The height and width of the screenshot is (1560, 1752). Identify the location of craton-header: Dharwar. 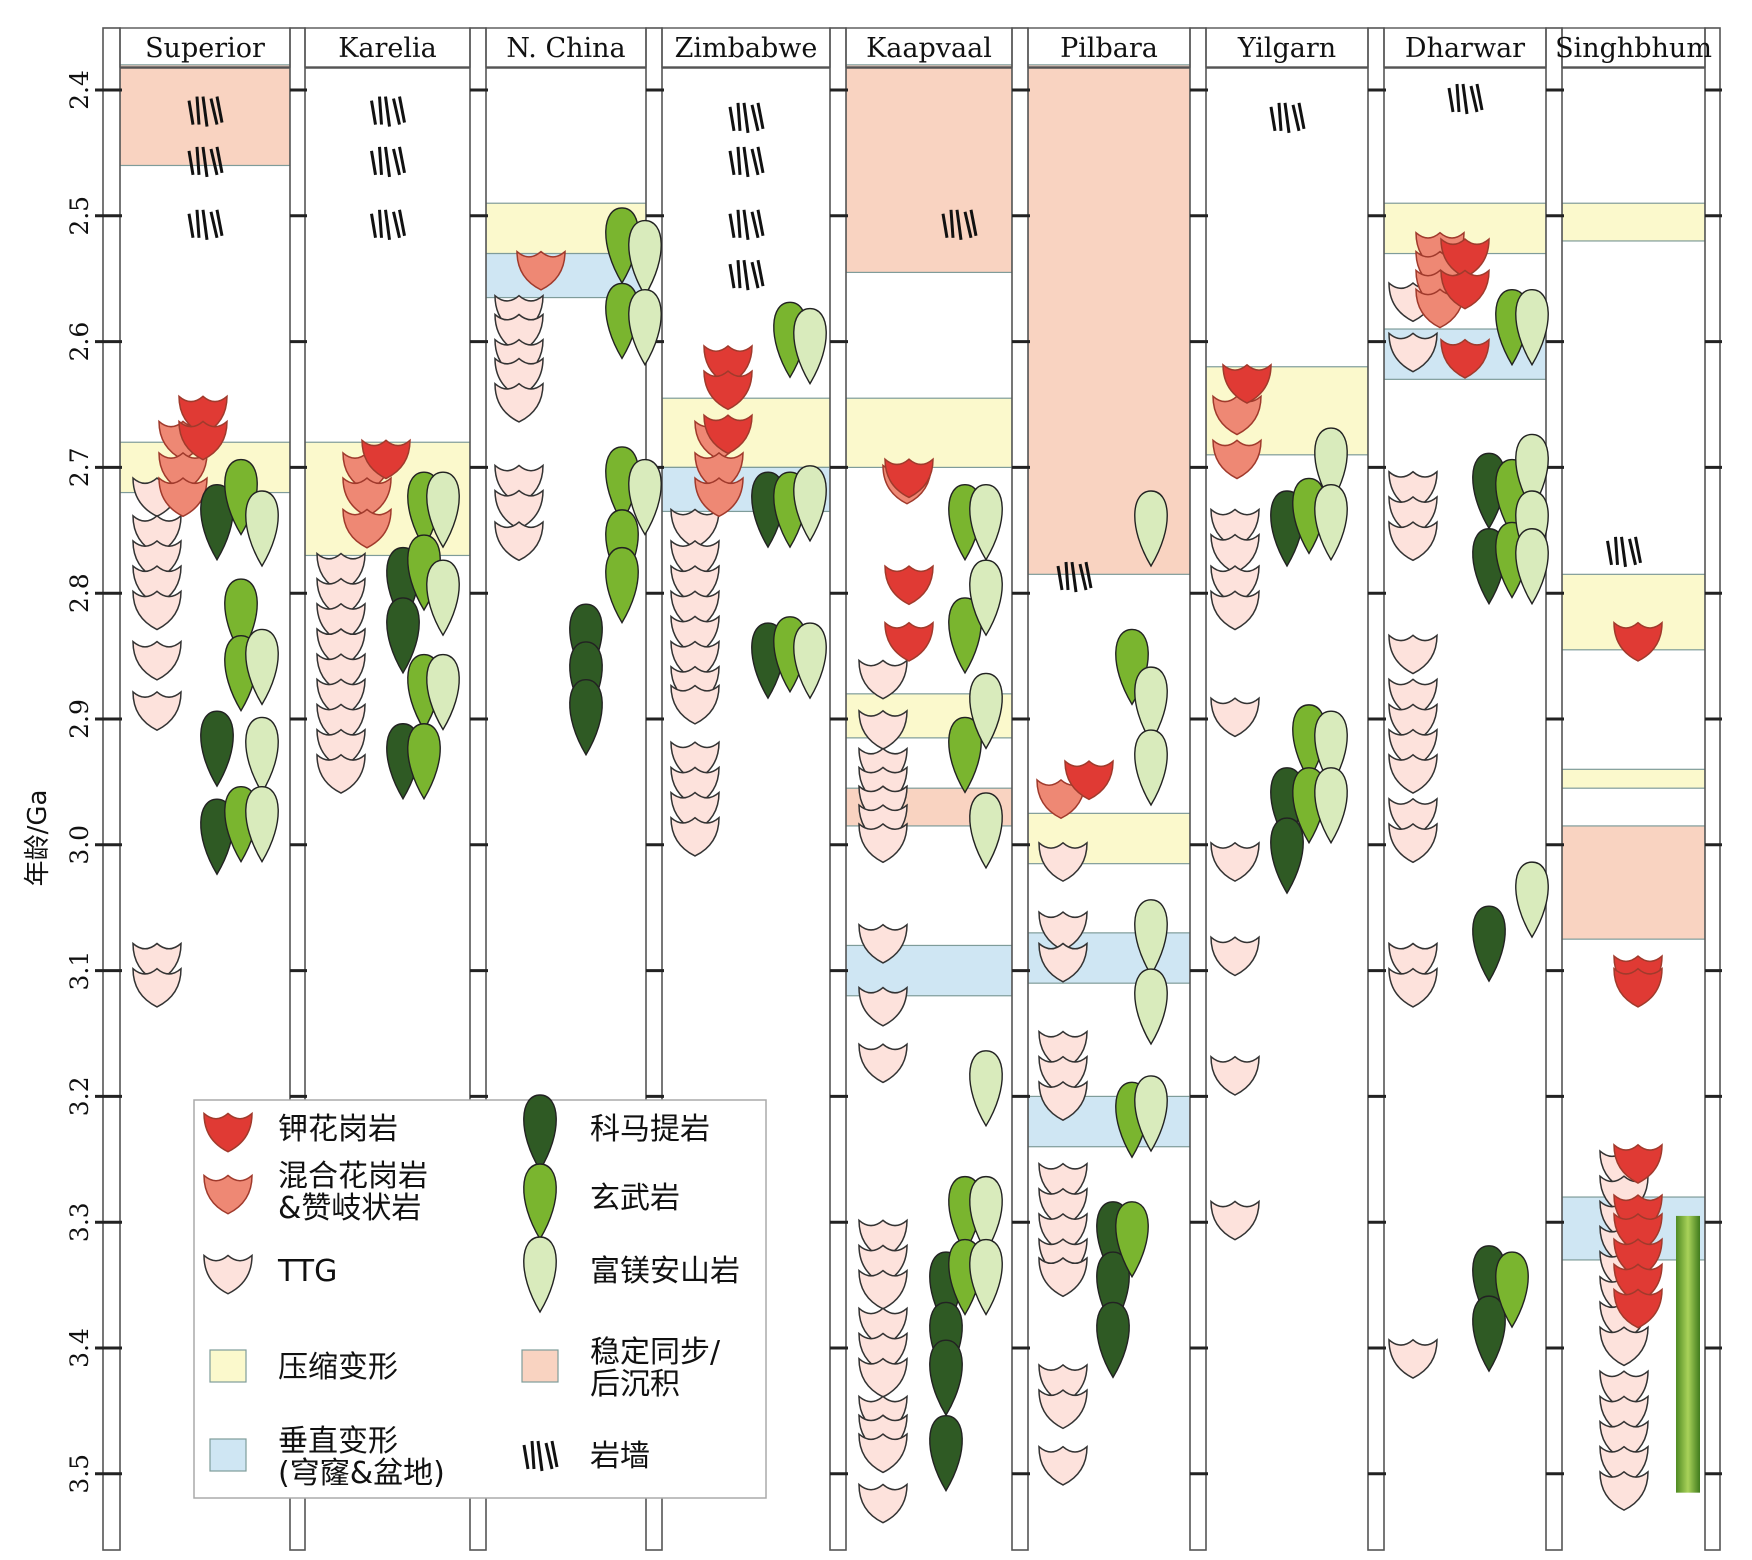
(1465, 48).